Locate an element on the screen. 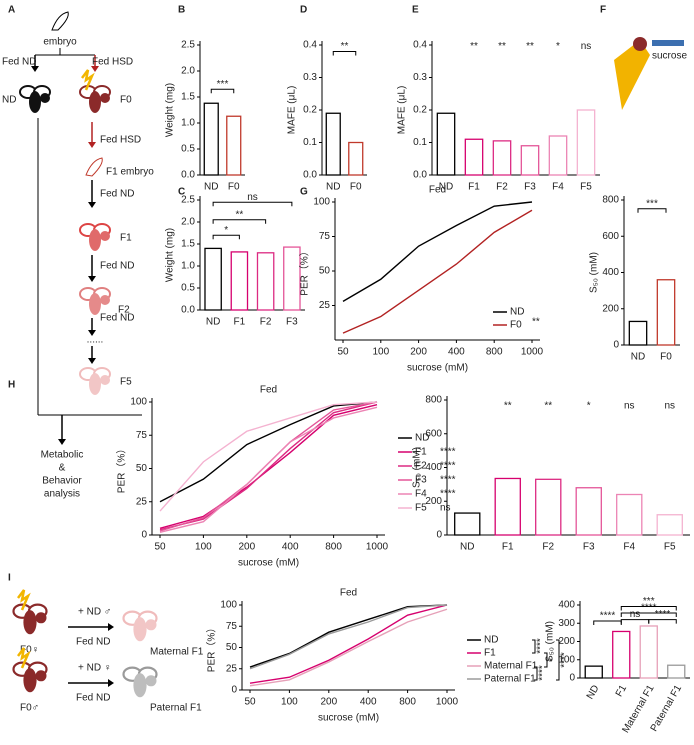 The height and width of the screenshot is (745, 694). y-tick-label: 75 is located at coordinates (142, 435).